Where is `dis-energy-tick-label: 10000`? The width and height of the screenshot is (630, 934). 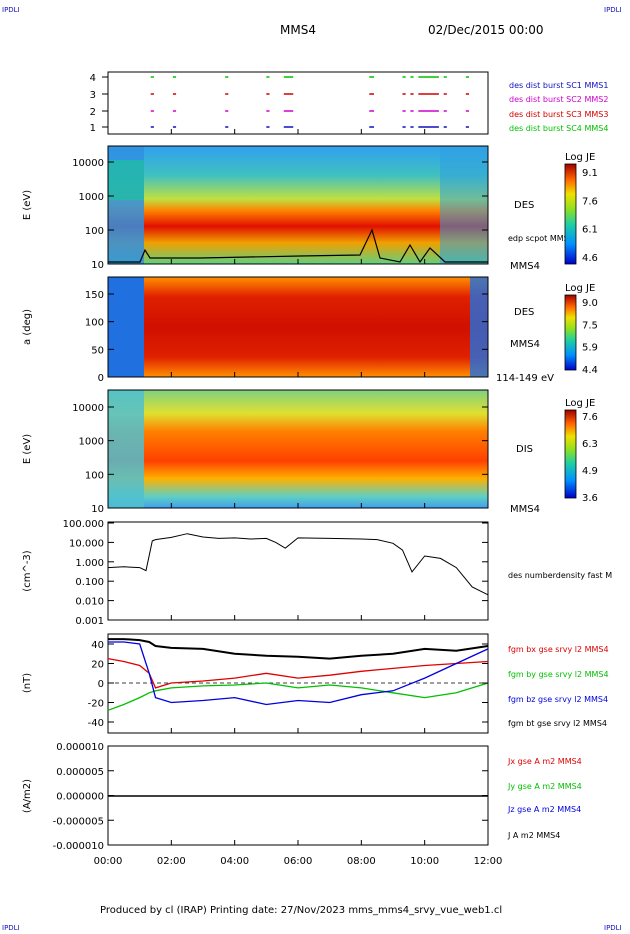 dis-energy-tick-label: 10000 is located at coordinates (88, 408).